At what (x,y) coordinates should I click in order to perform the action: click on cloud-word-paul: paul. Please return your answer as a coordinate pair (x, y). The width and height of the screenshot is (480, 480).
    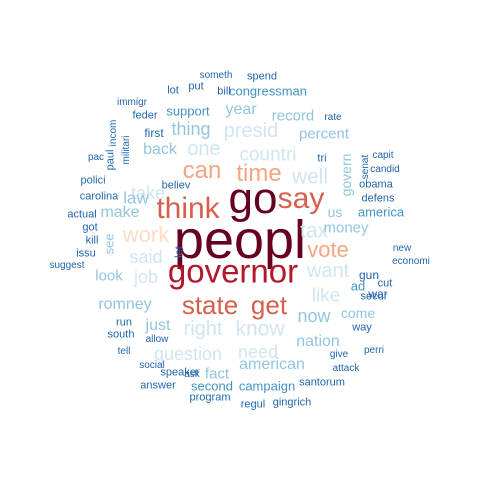
    Looking at the image, I should click on (110, 160).